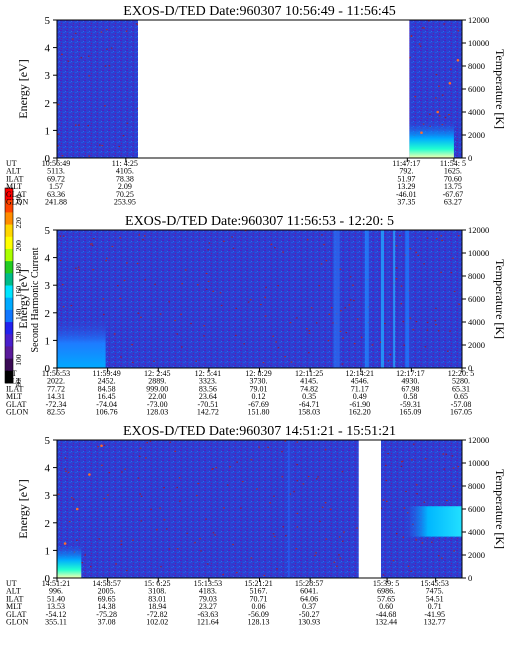  I want to click on ephemeris-value: 165.09, so click(410, 412).